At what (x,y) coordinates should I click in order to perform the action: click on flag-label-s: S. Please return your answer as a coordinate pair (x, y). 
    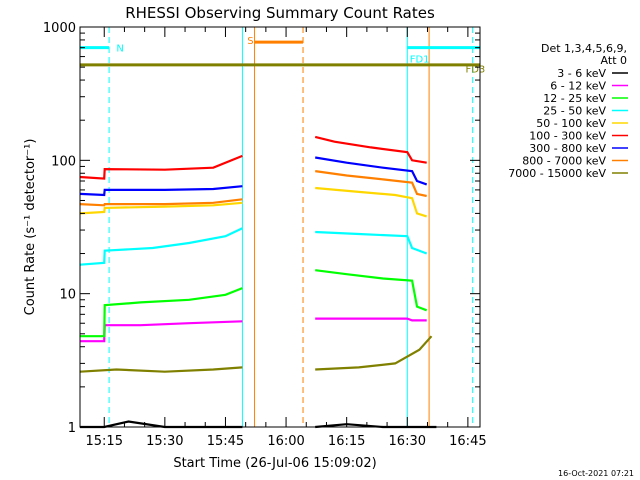
    Looking at the image, I should click on (250, 41).